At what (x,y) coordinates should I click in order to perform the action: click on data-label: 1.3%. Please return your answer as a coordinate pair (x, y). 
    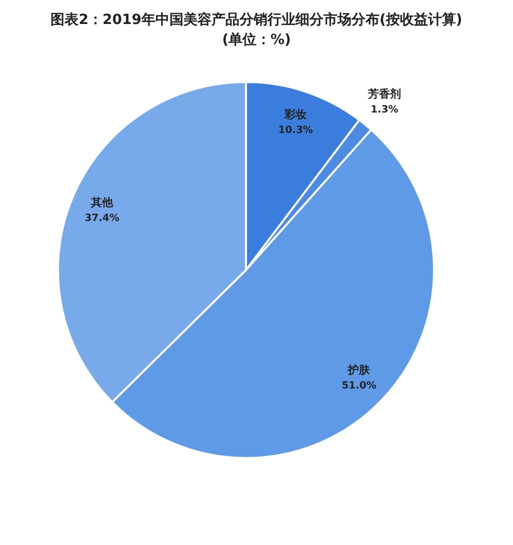
    Looking at the image, I should click on (384, 110).